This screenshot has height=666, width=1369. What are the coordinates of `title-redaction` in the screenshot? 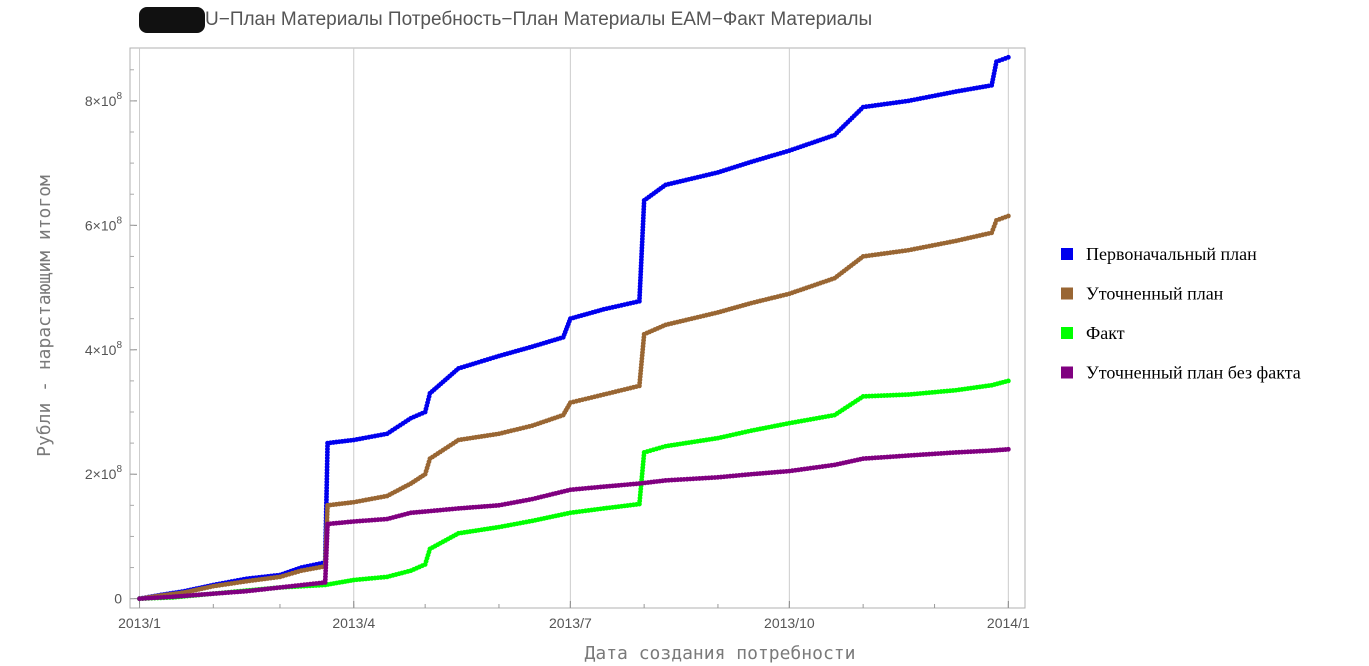 It's located at (172, 20).